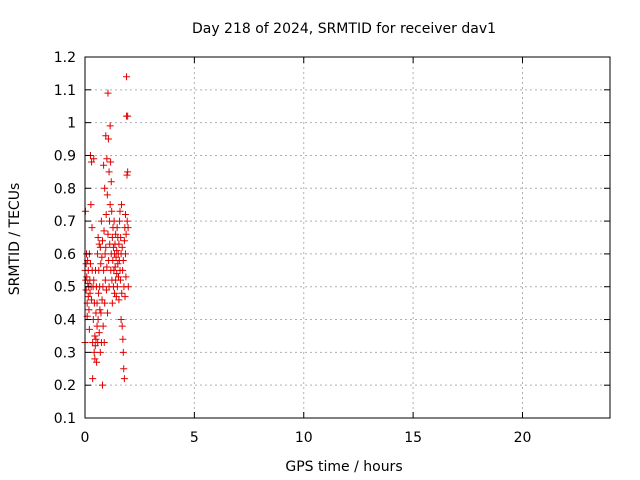 Image resolution: width=640 pixels, height=480 pixels. What do you see at coordinates (85, 438) in the screenshot?
I see `x-tick-label: 0` at bounding box center [85, 438].